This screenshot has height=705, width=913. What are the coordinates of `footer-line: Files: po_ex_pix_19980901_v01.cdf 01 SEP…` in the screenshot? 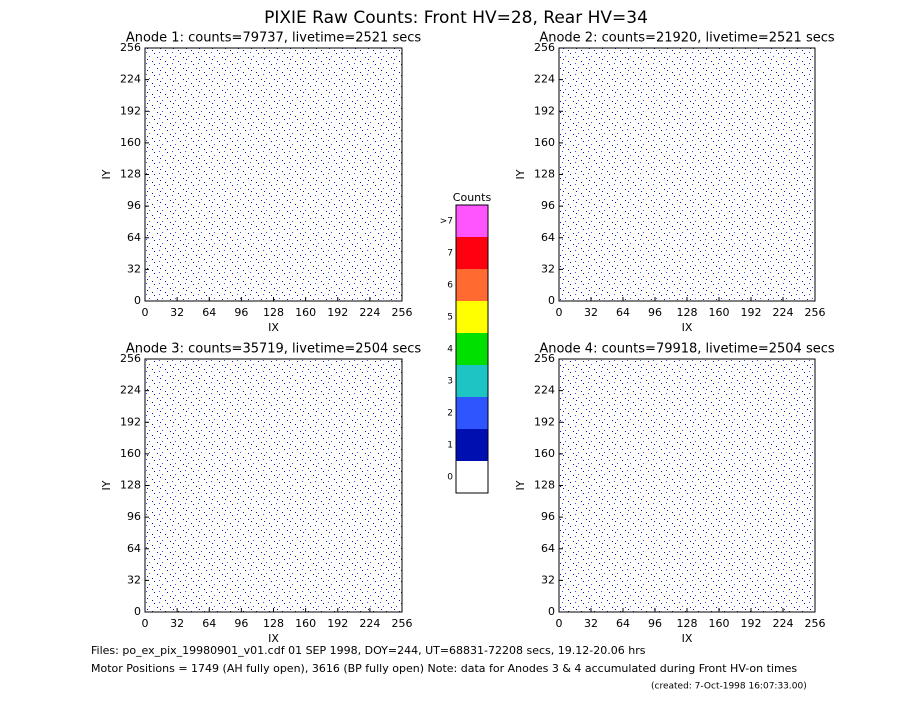 It's located at (368, 650).